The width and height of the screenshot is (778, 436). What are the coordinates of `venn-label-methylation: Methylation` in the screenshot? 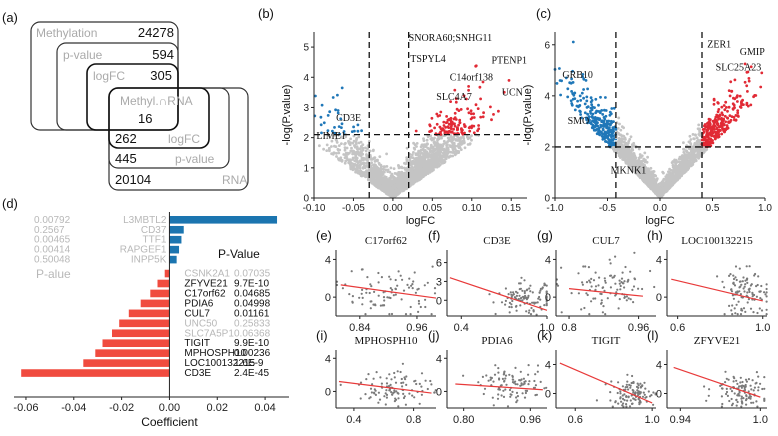 It's located at (66, 33).